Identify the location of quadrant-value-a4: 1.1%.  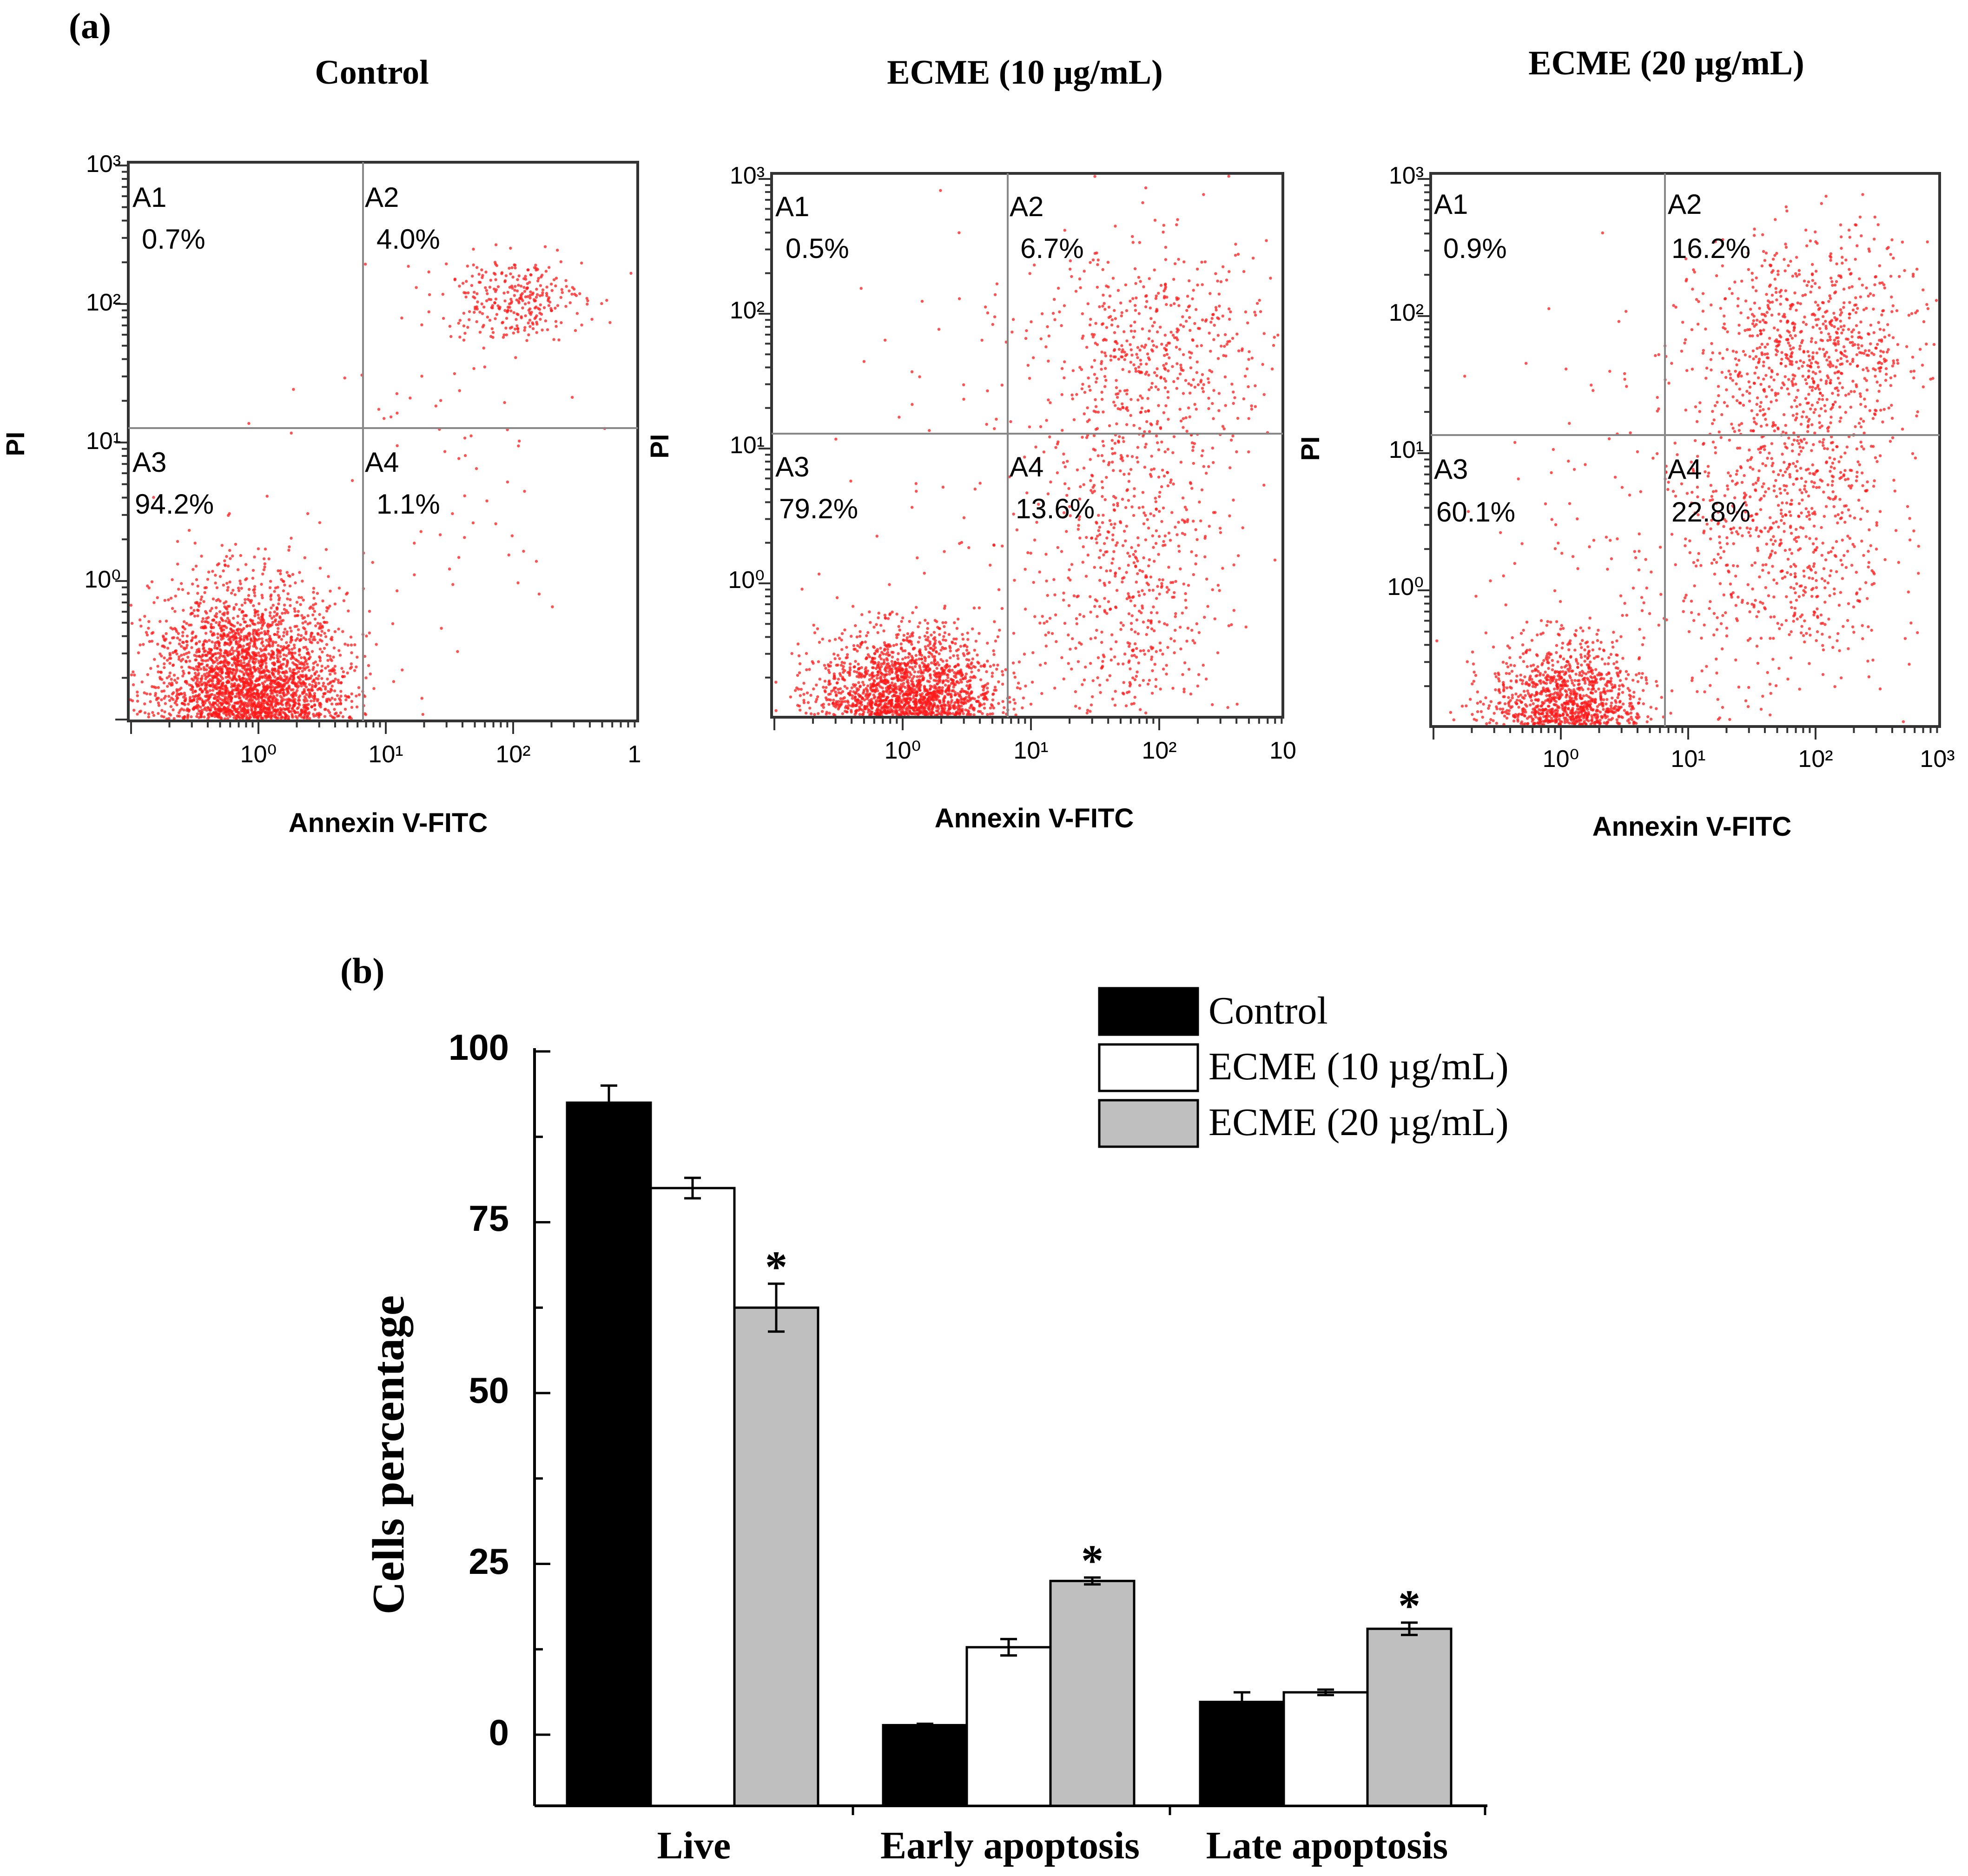
(408, 504).